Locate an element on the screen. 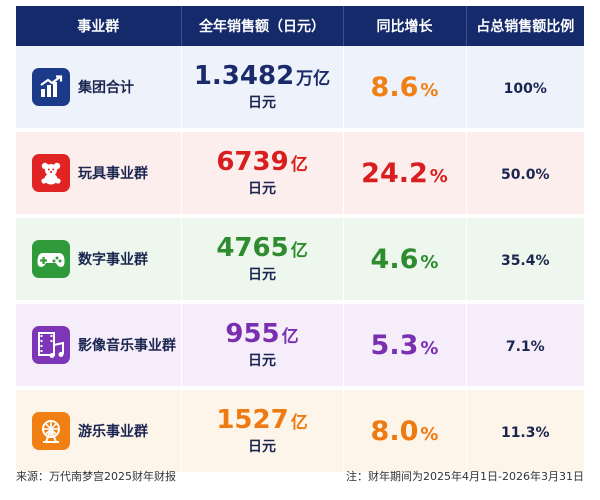  growth-value: 4.6 is located at coordinates (394, 259).